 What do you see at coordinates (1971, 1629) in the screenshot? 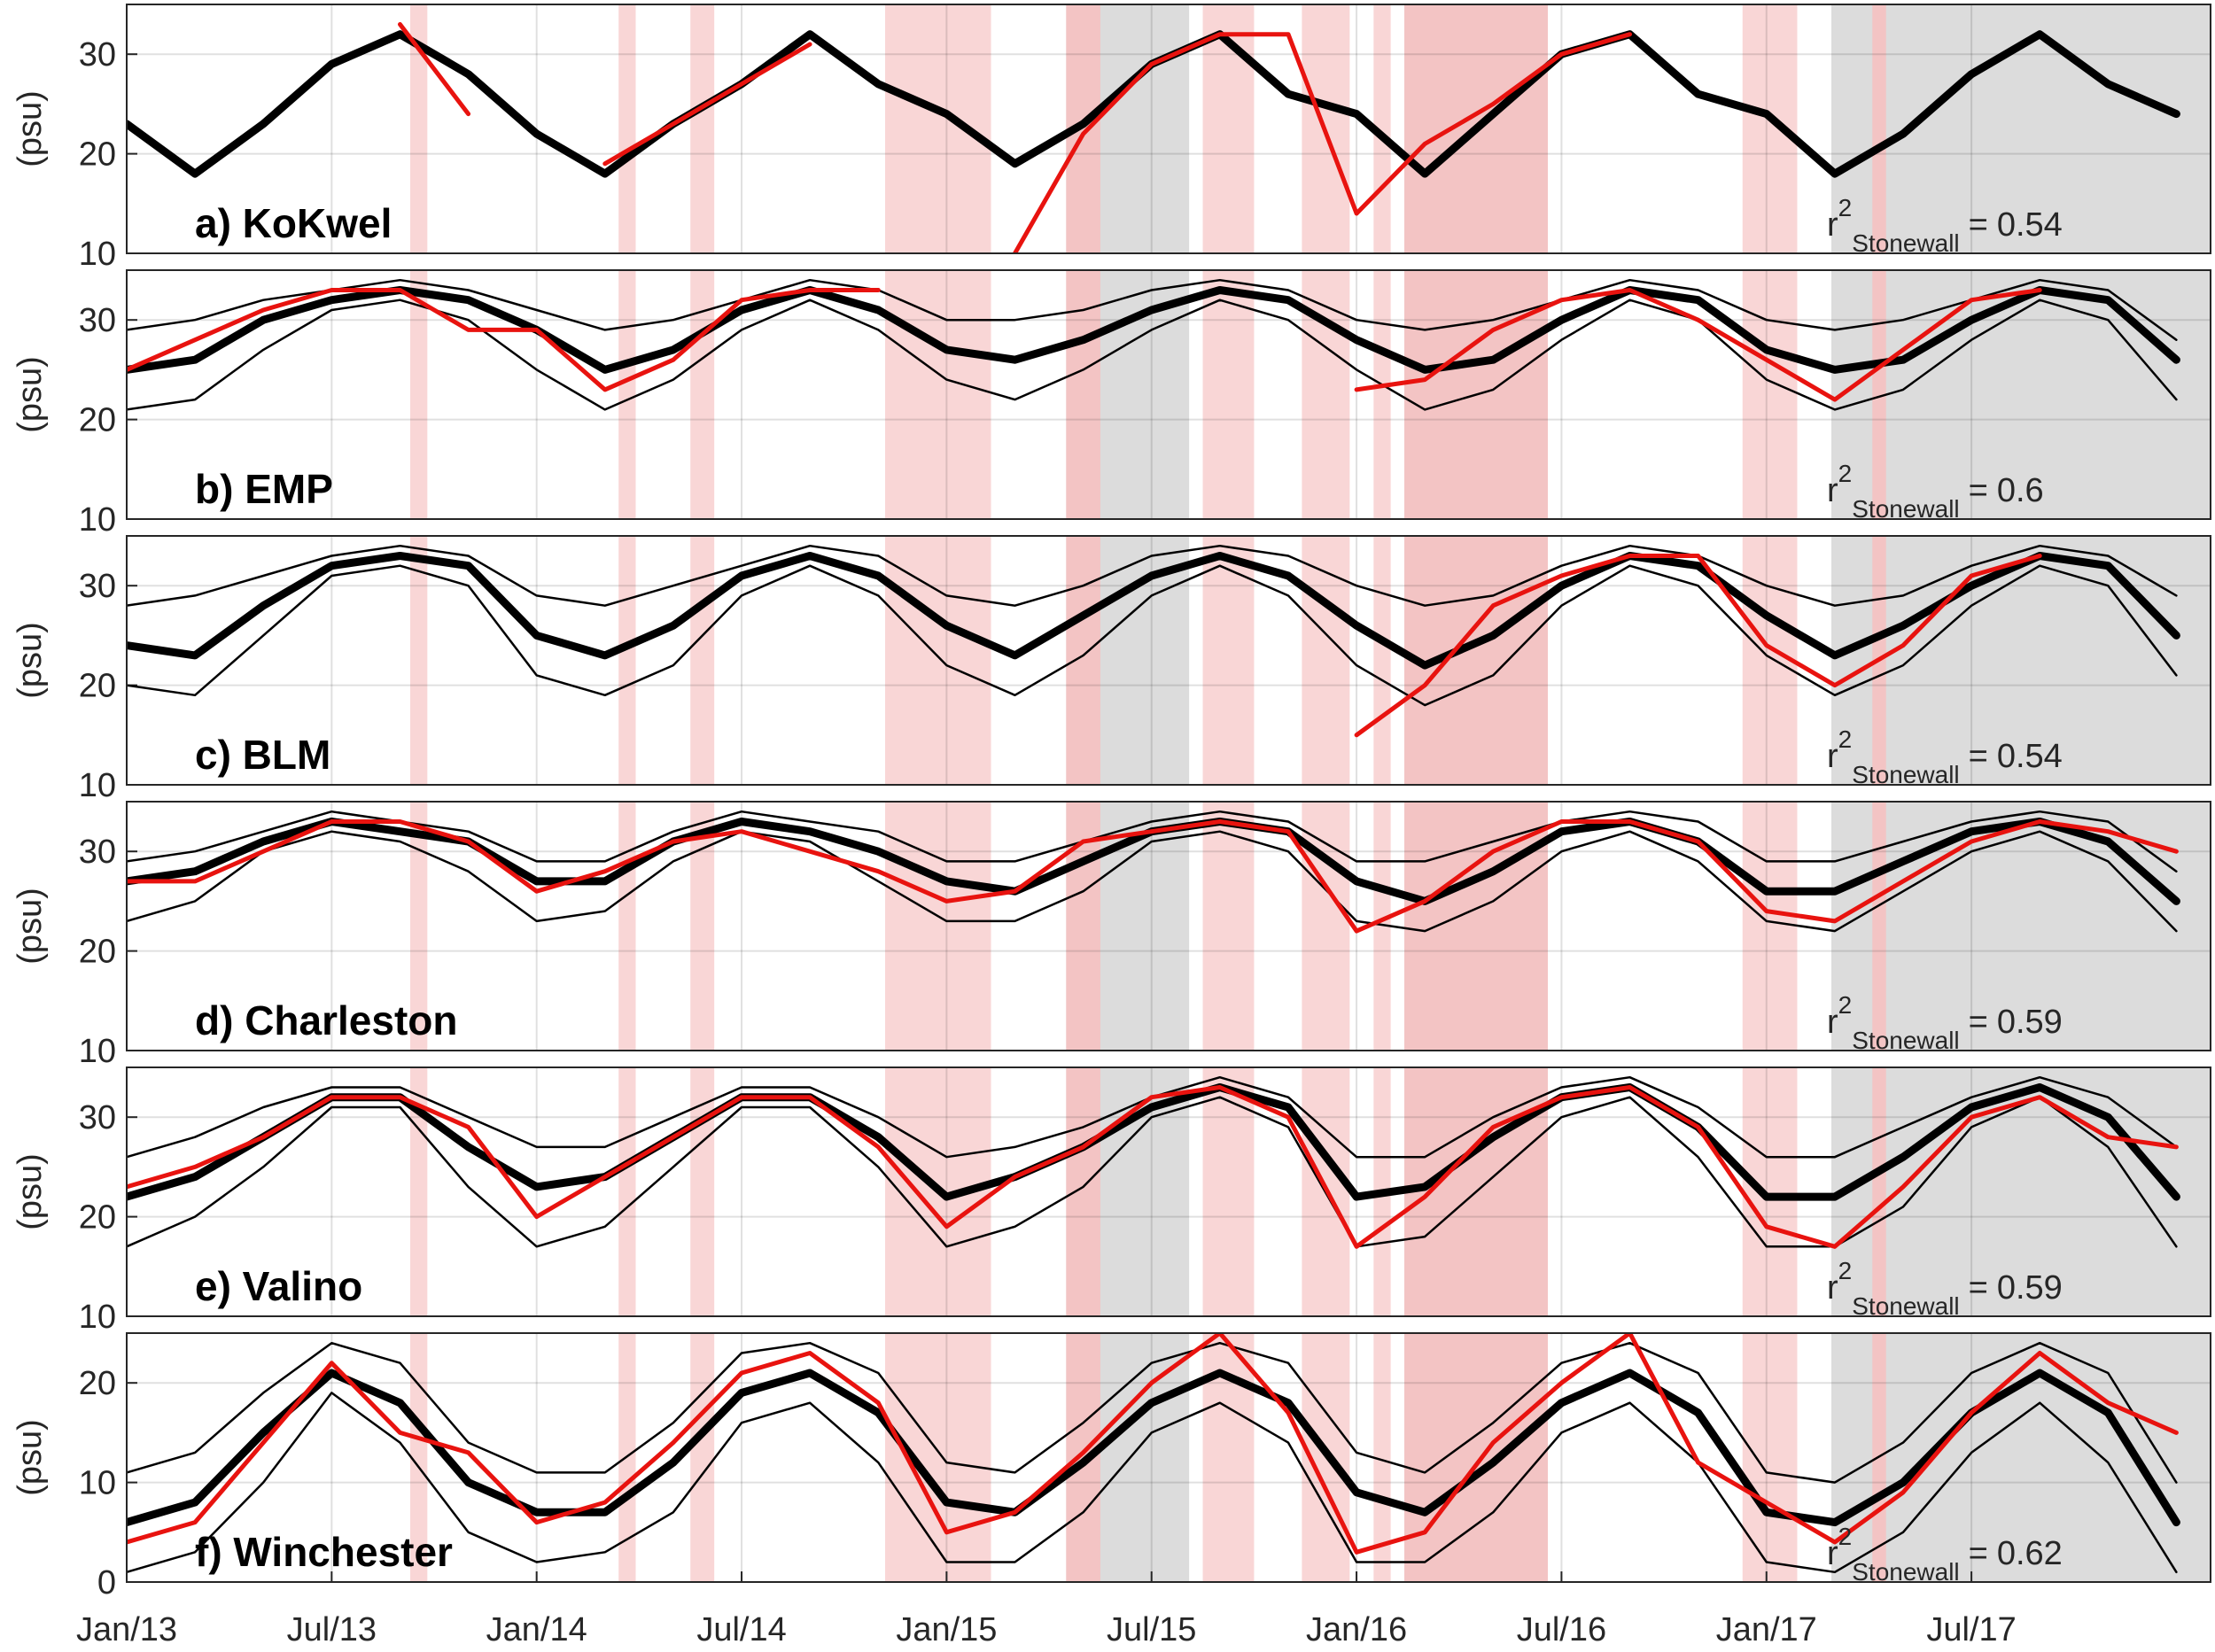
I see `x-tick-label: Jul/17` at bounding box center [1971, 1629].